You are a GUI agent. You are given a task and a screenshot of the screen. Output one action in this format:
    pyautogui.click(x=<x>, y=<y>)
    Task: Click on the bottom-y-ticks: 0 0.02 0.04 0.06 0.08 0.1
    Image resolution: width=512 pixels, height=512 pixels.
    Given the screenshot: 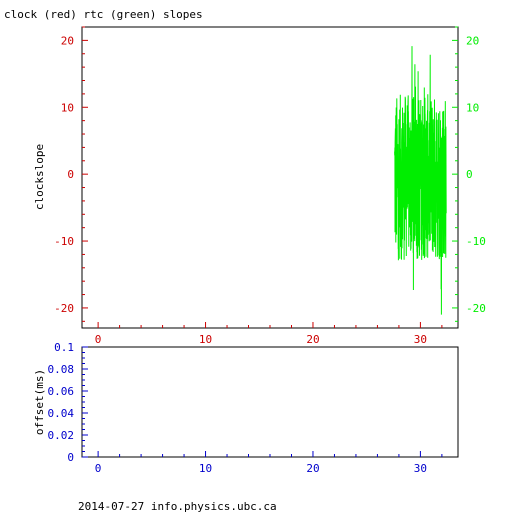 What is the action you would take?
    pyautogui.click(x=68, y=402)
    